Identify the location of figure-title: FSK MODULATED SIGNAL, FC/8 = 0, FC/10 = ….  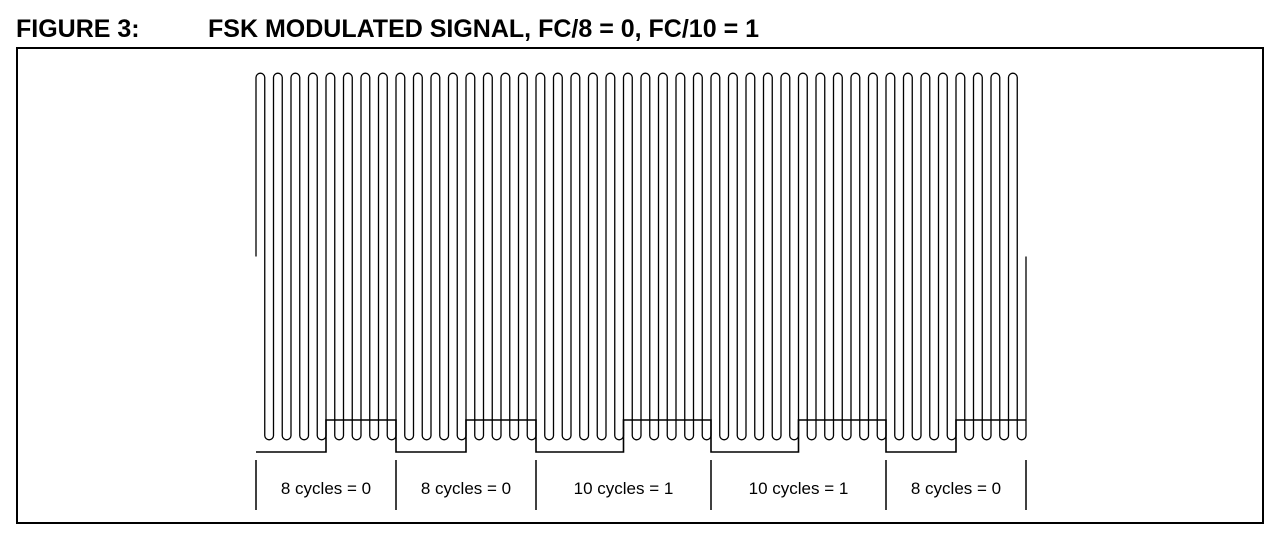
(484, 29).